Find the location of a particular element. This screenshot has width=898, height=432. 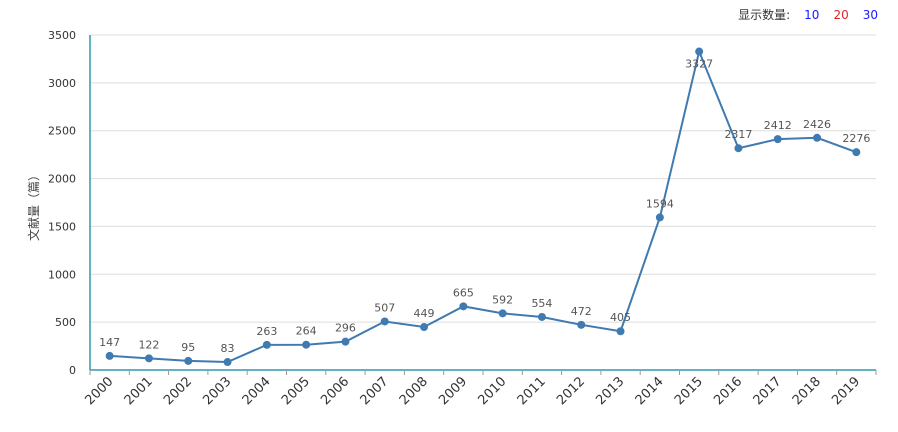

data-label: 95 is located at coordinates (188, 347).